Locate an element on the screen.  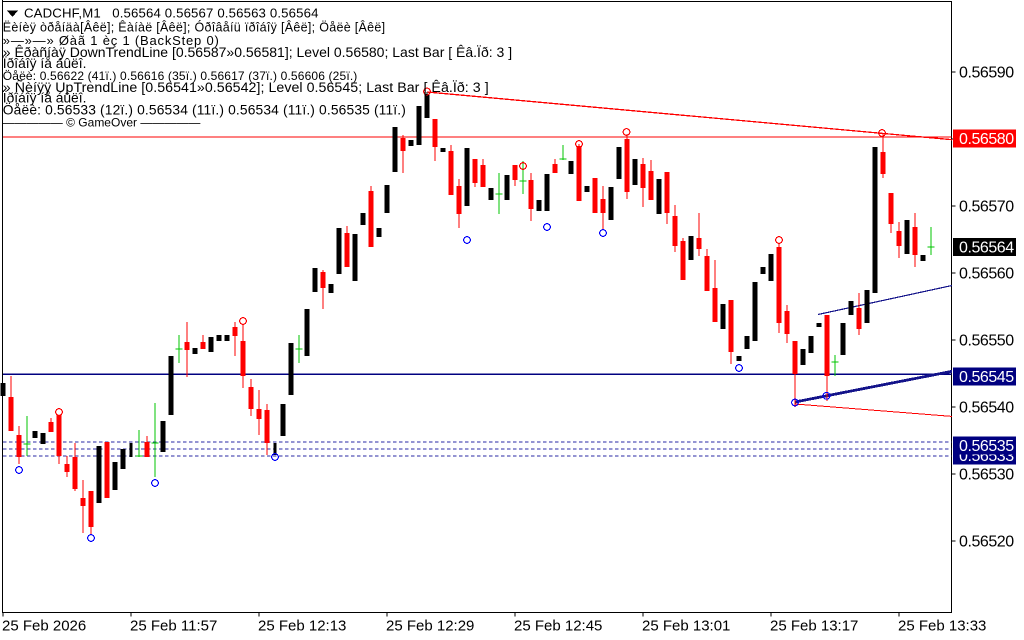
svg-text: 0.56550 is located at coordinates (986, 341).